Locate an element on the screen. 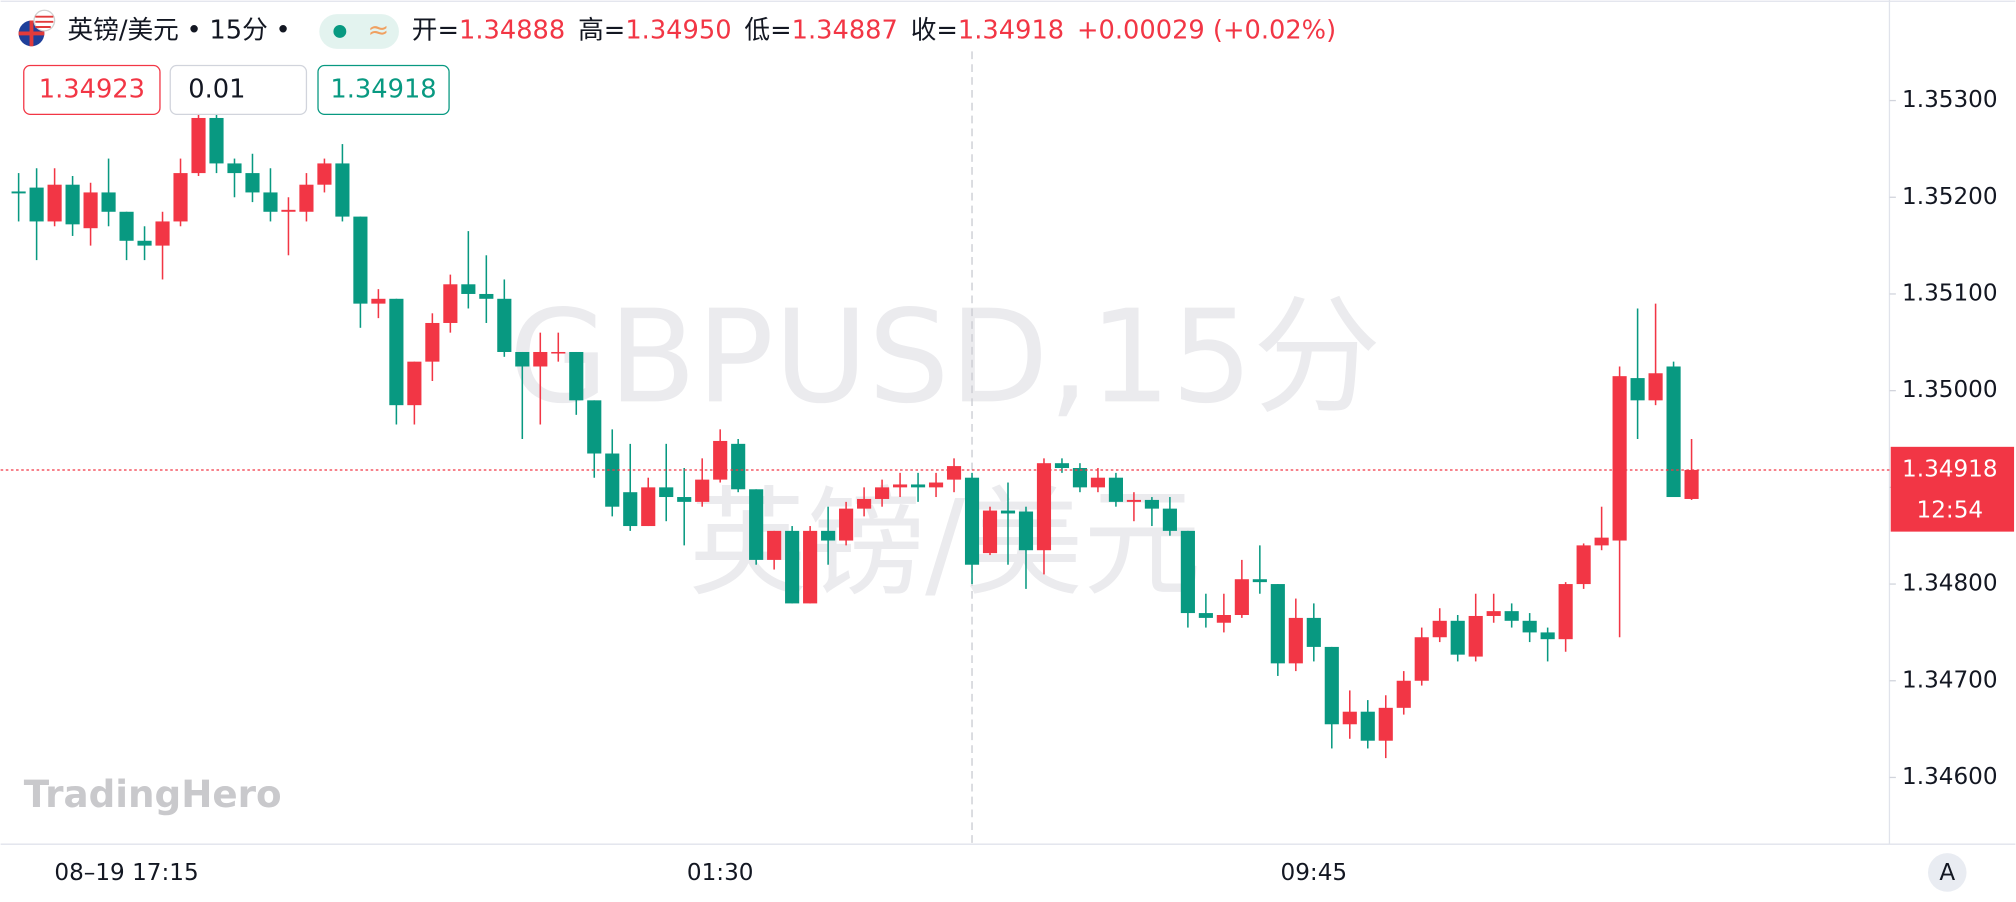 Image resolution: width=2016 pixels, height=902 pixels. watermark-text: GBPUSD,15分 is located at coordinates (945, 357).